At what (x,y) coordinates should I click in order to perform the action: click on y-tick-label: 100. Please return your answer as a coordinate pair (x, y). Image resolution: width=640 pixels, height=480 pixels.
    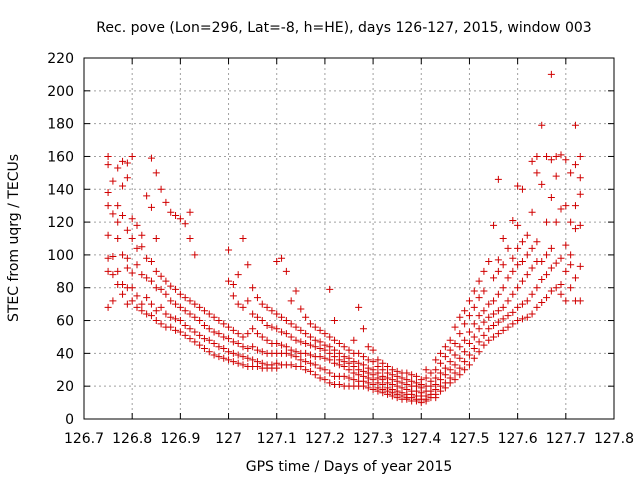
    Looking at the image, I should click on (60, 256).